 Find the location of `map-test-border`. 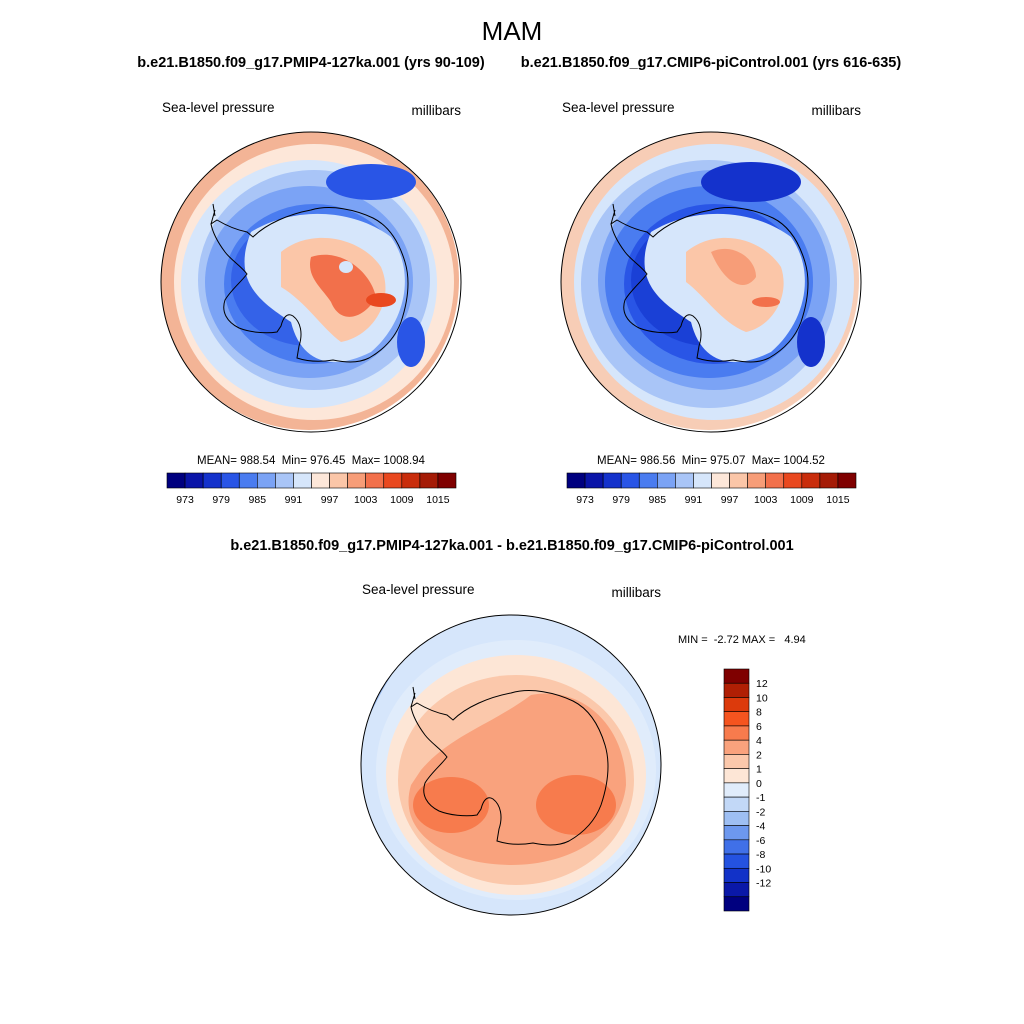

map-test-border is located at coordinates (311, 282).